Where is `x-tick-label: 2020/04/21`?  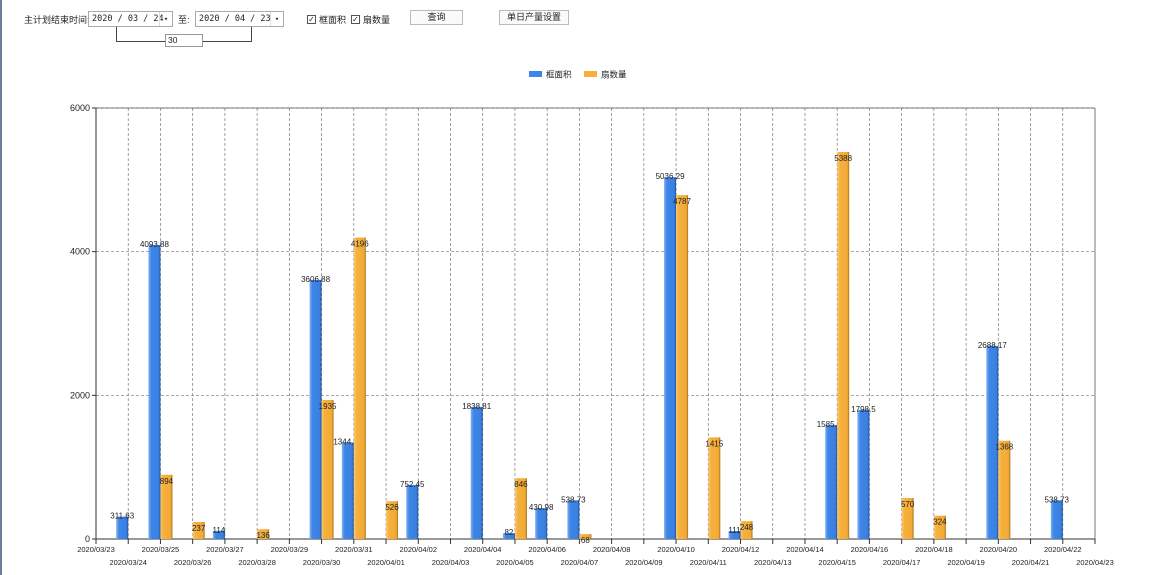
x-tick-label: 2020/04/21 is located at coordinates (1031, 562).